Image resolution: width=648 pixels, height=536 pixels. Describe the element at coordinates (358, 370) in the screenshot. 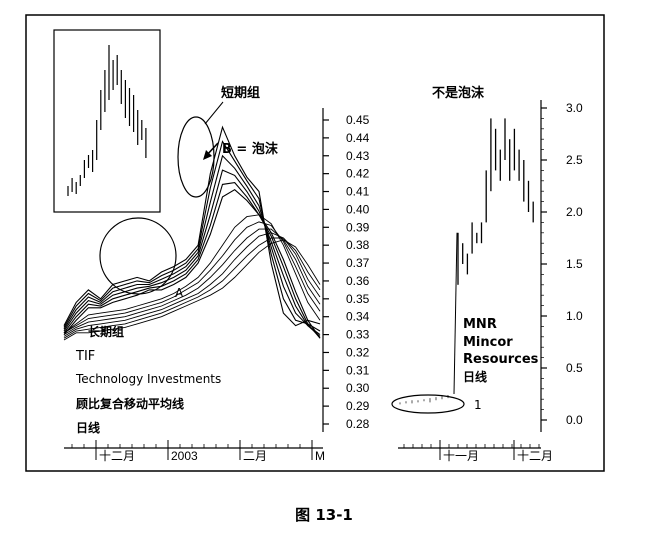

I see `tif-y-tick-label: 0.31` at that location.